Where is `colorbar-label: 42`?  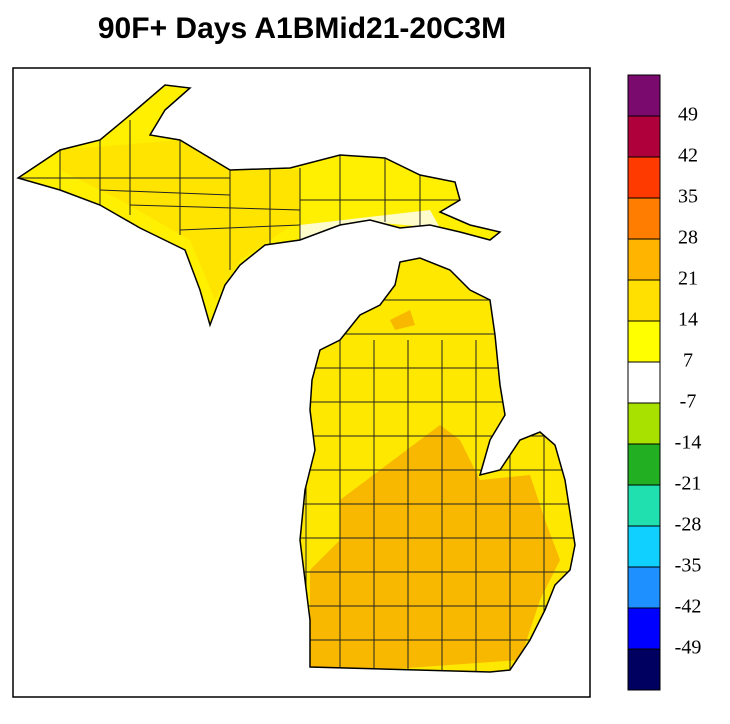 colorbar-label: 42 is located at coordinates (688, 156).